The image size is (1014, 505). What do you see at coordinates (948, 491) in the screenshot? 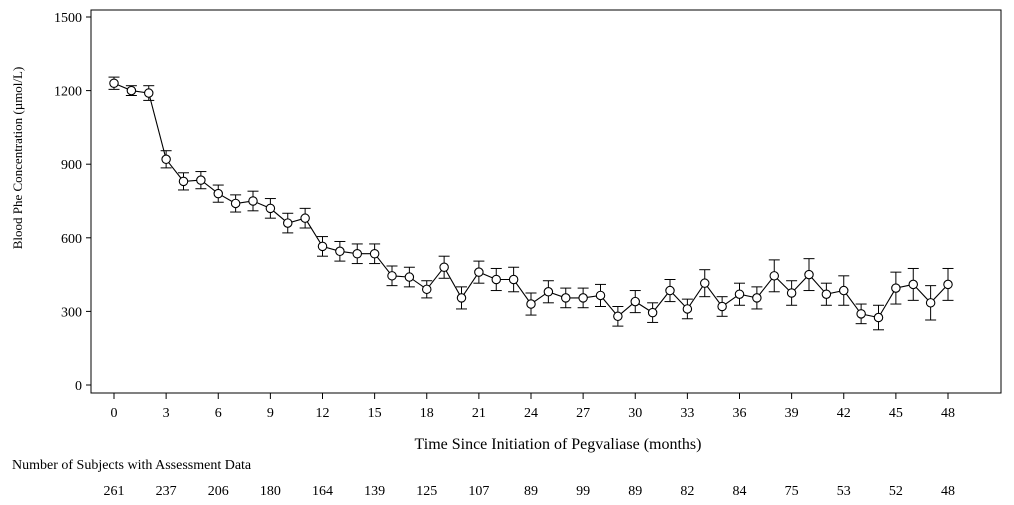
I see `subject-count: 48` at bounding box center [948, 491].